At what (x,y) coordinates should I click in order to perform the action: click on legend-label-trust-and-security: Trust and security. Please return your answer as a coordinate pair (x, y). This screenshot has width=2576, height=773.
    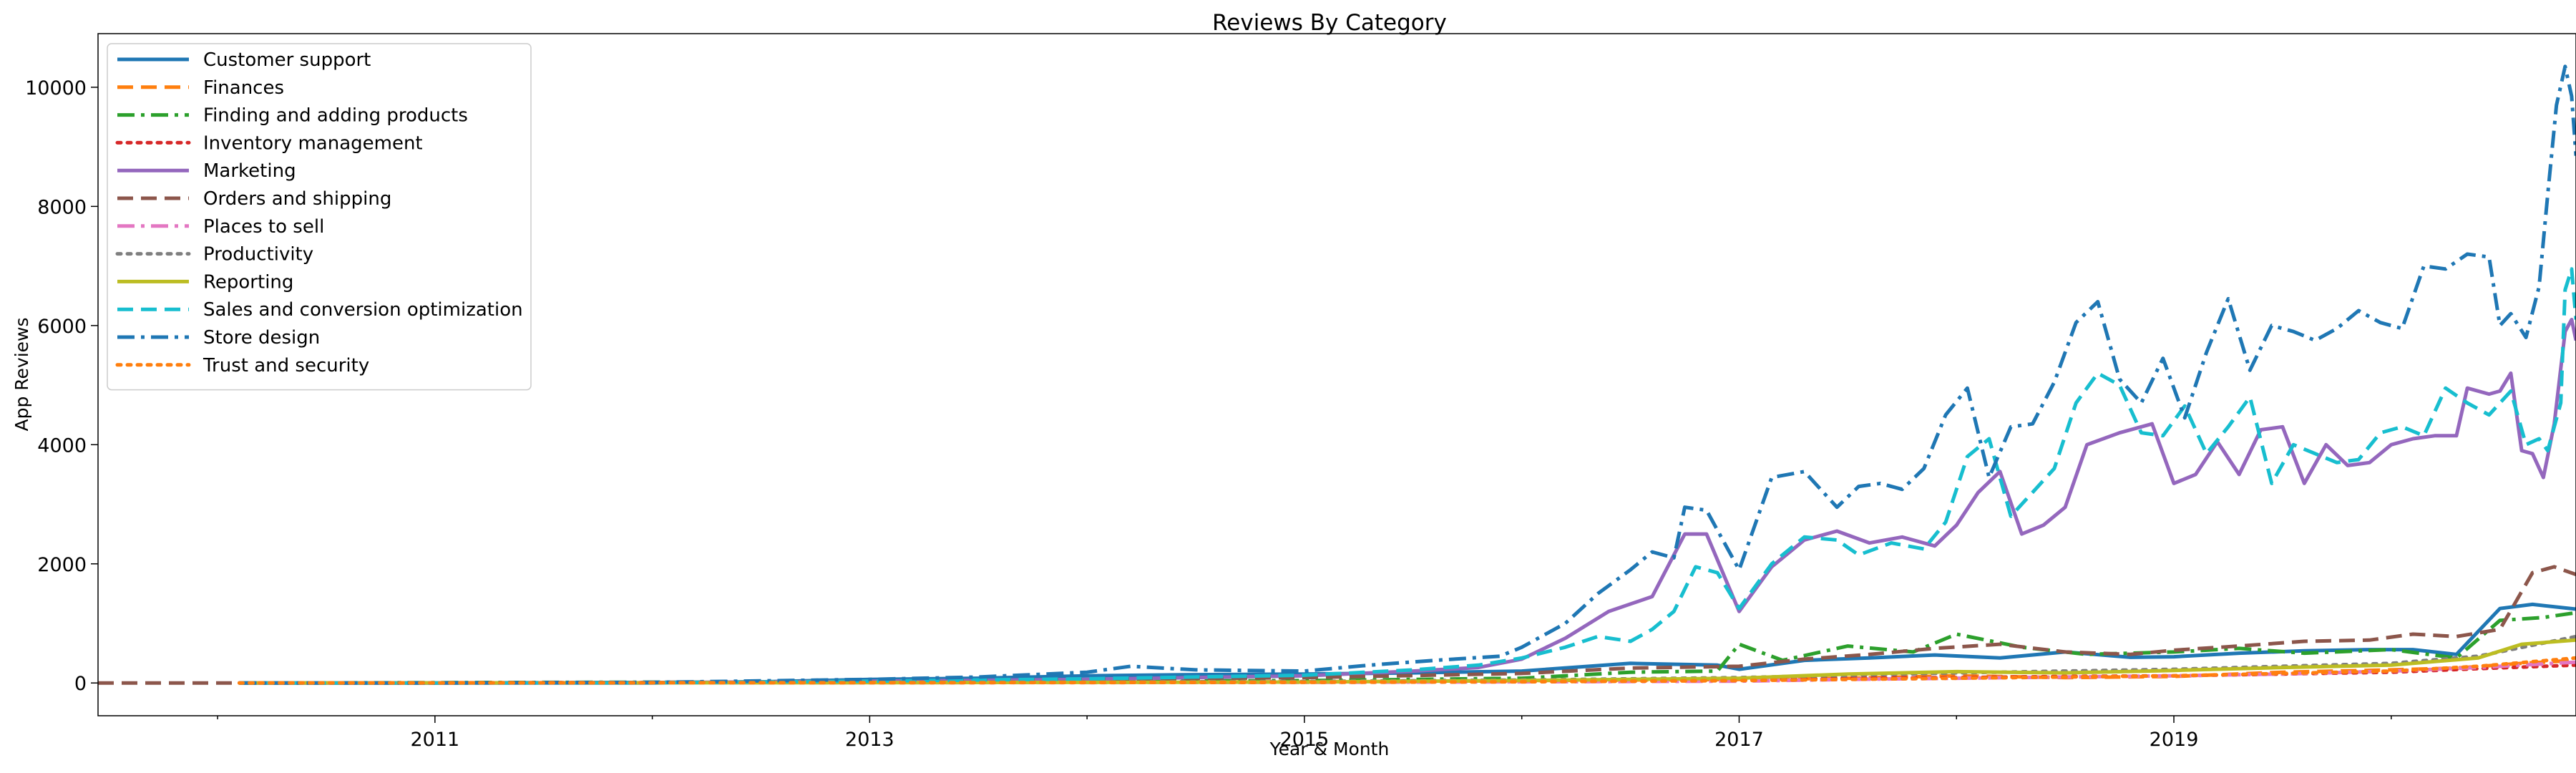
    Looking at the image, I should click on (286, 366).